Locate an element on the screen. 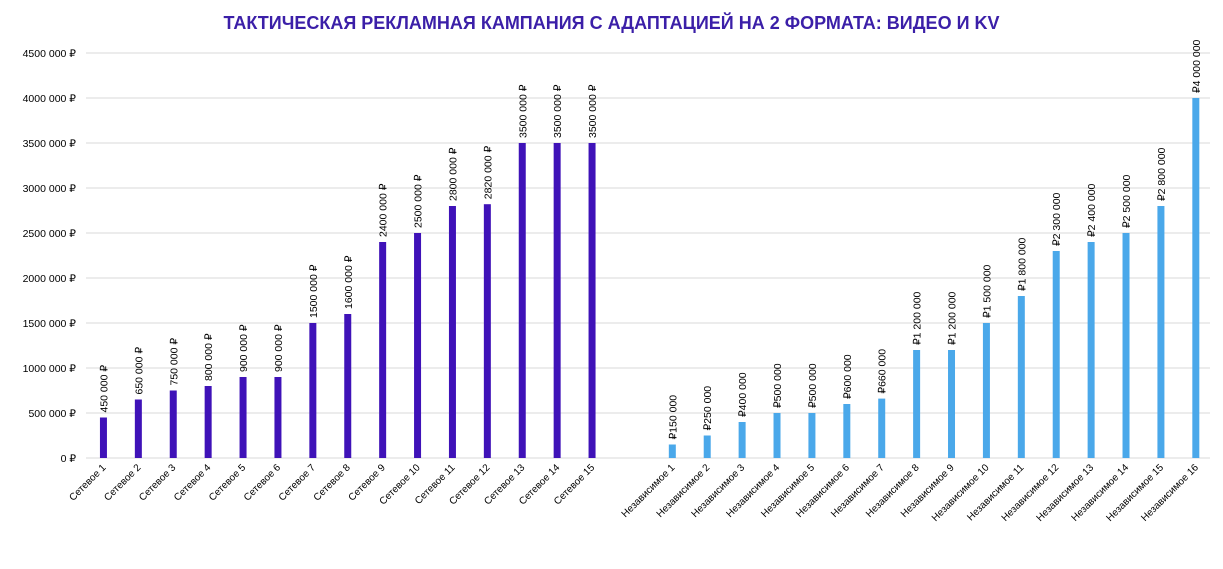 This screenshot has width=1223, height=569. data-label: ₽1 500 000 is located at coordinates (987, 291).